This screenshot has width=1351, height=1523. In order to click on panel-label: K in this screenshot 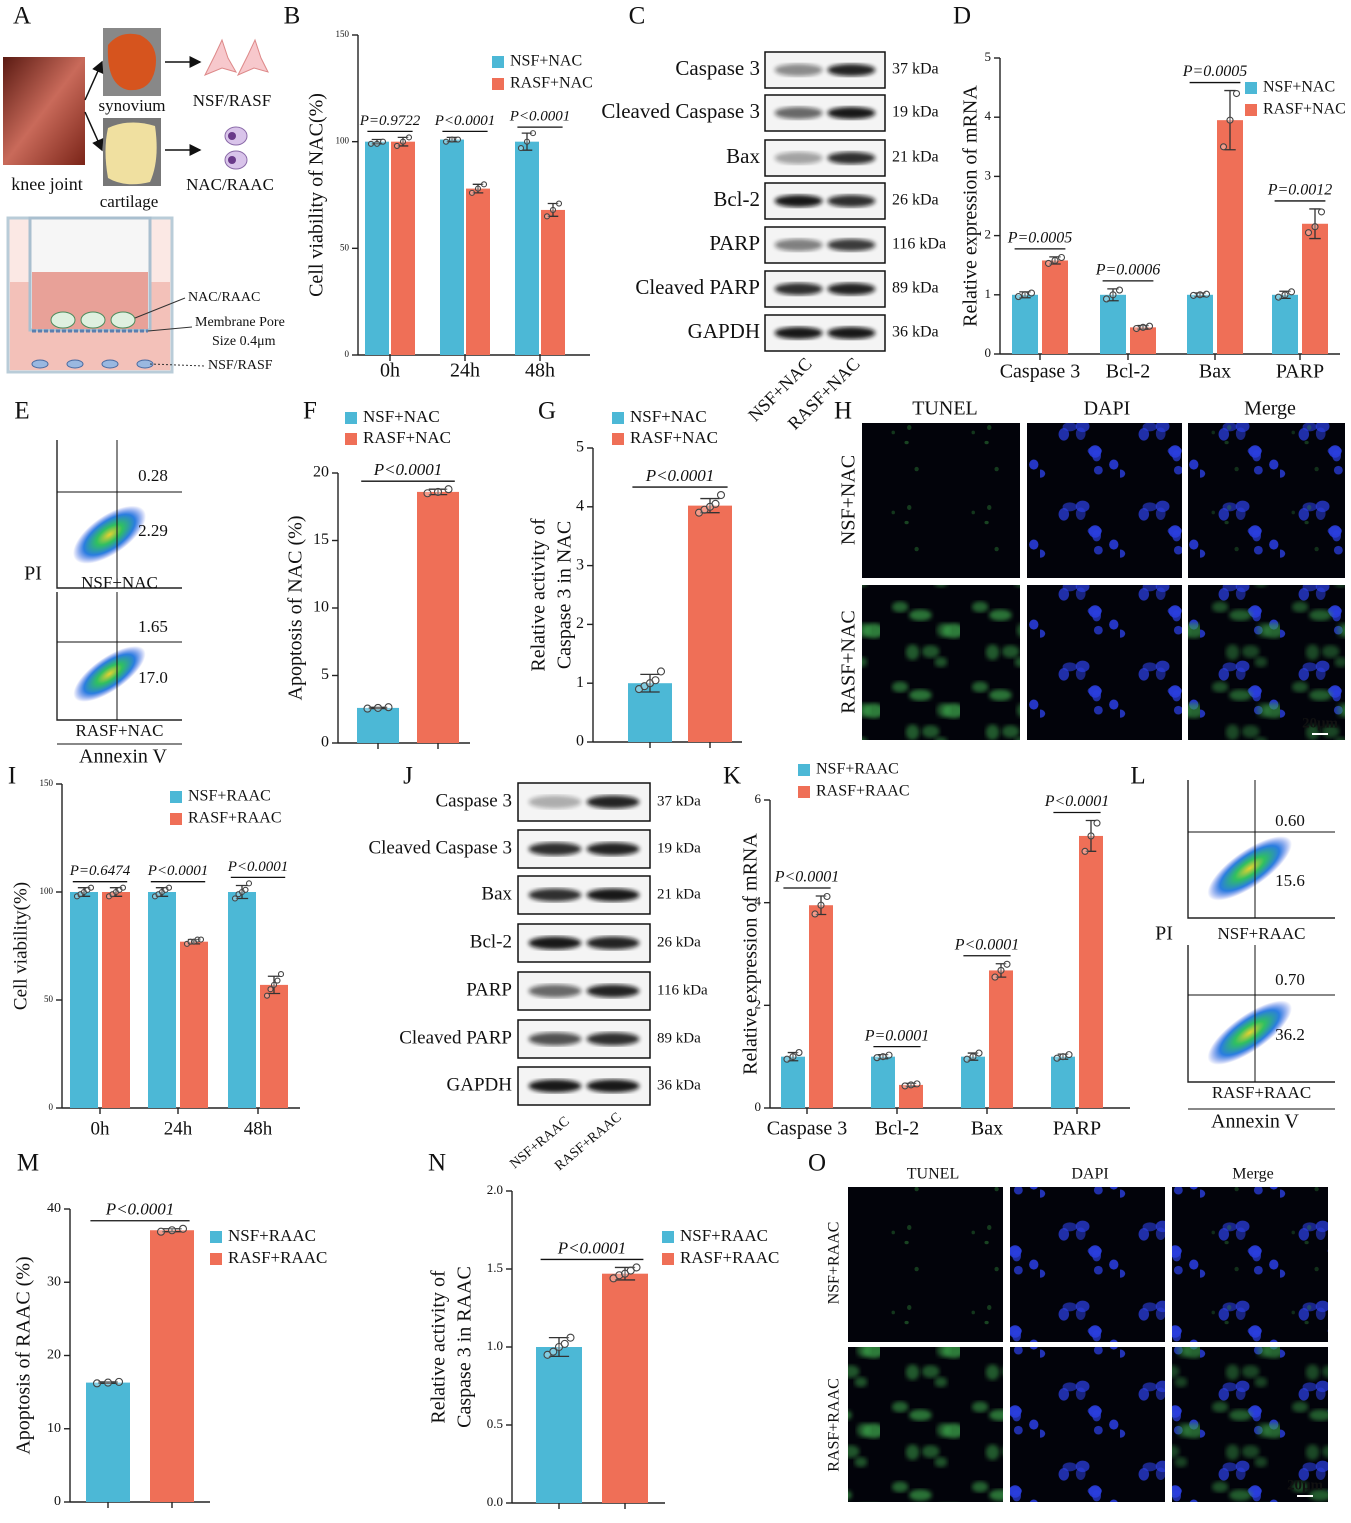, I will do `click(732, 776)`.